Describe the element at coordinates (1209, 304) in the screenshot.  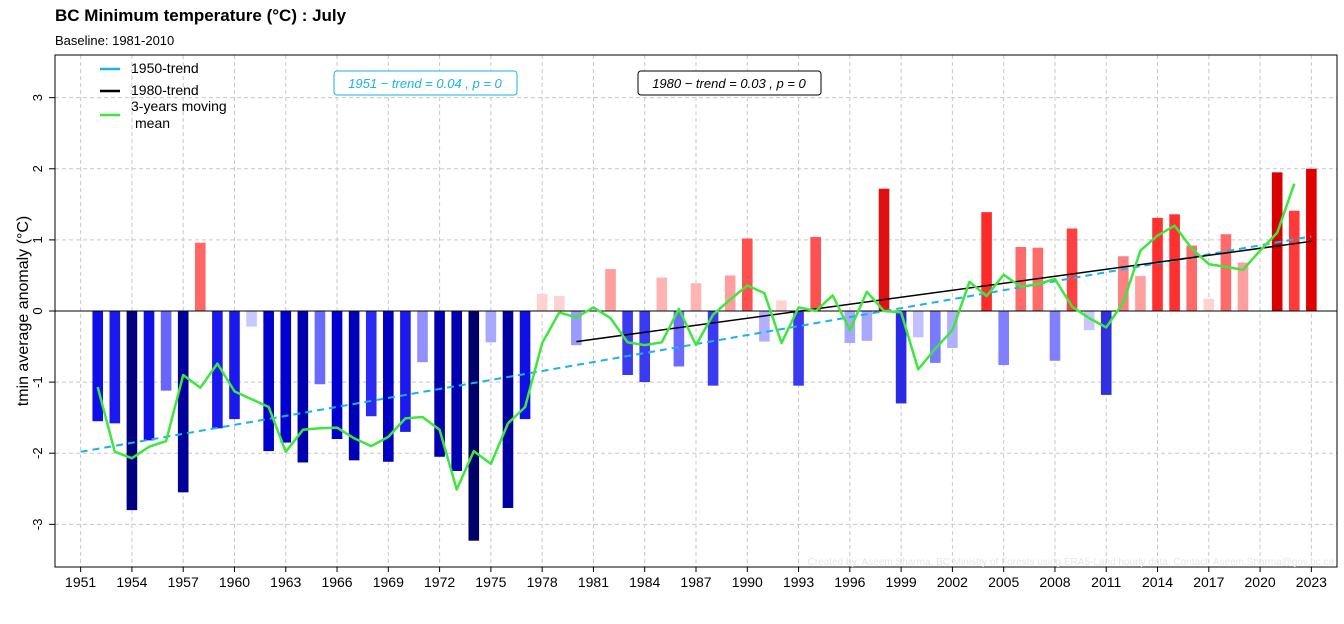
I see `bar-2017` at that location.